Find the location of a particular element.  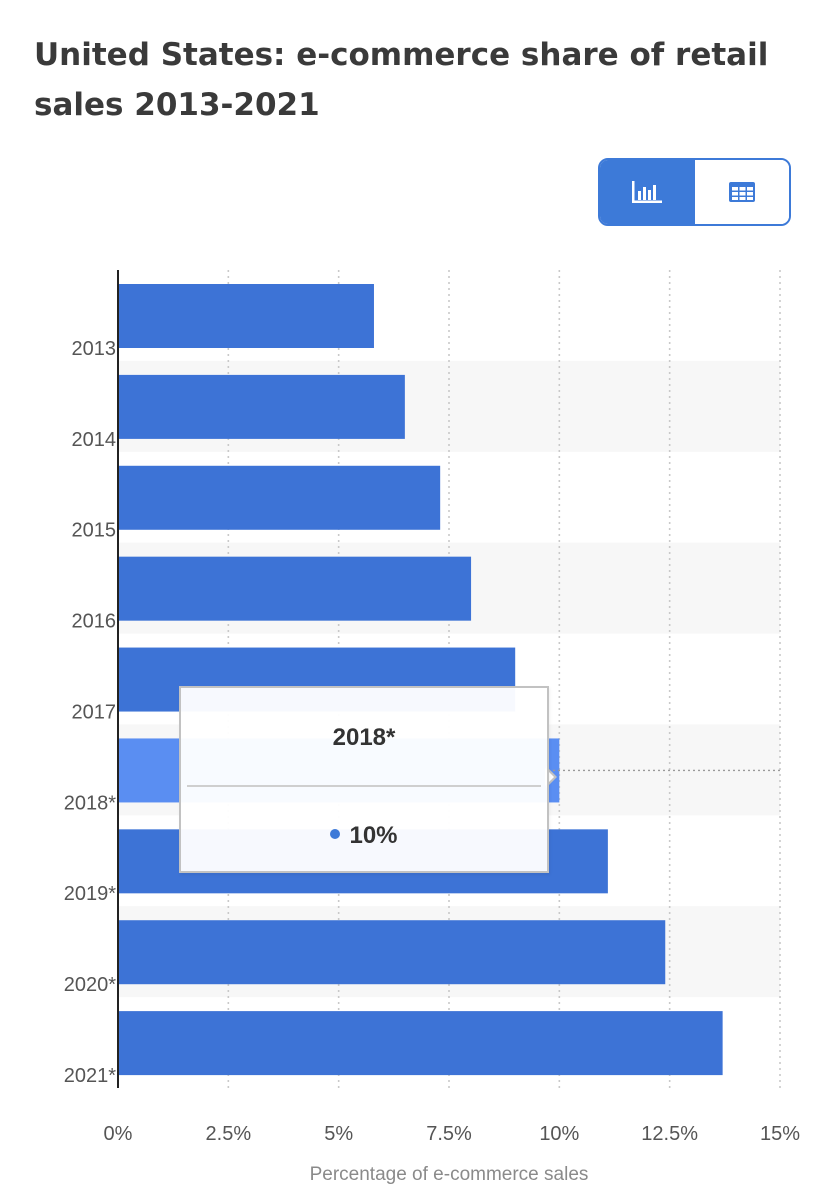

y-tick-label: 2020* is located at coordinates (90, 985).